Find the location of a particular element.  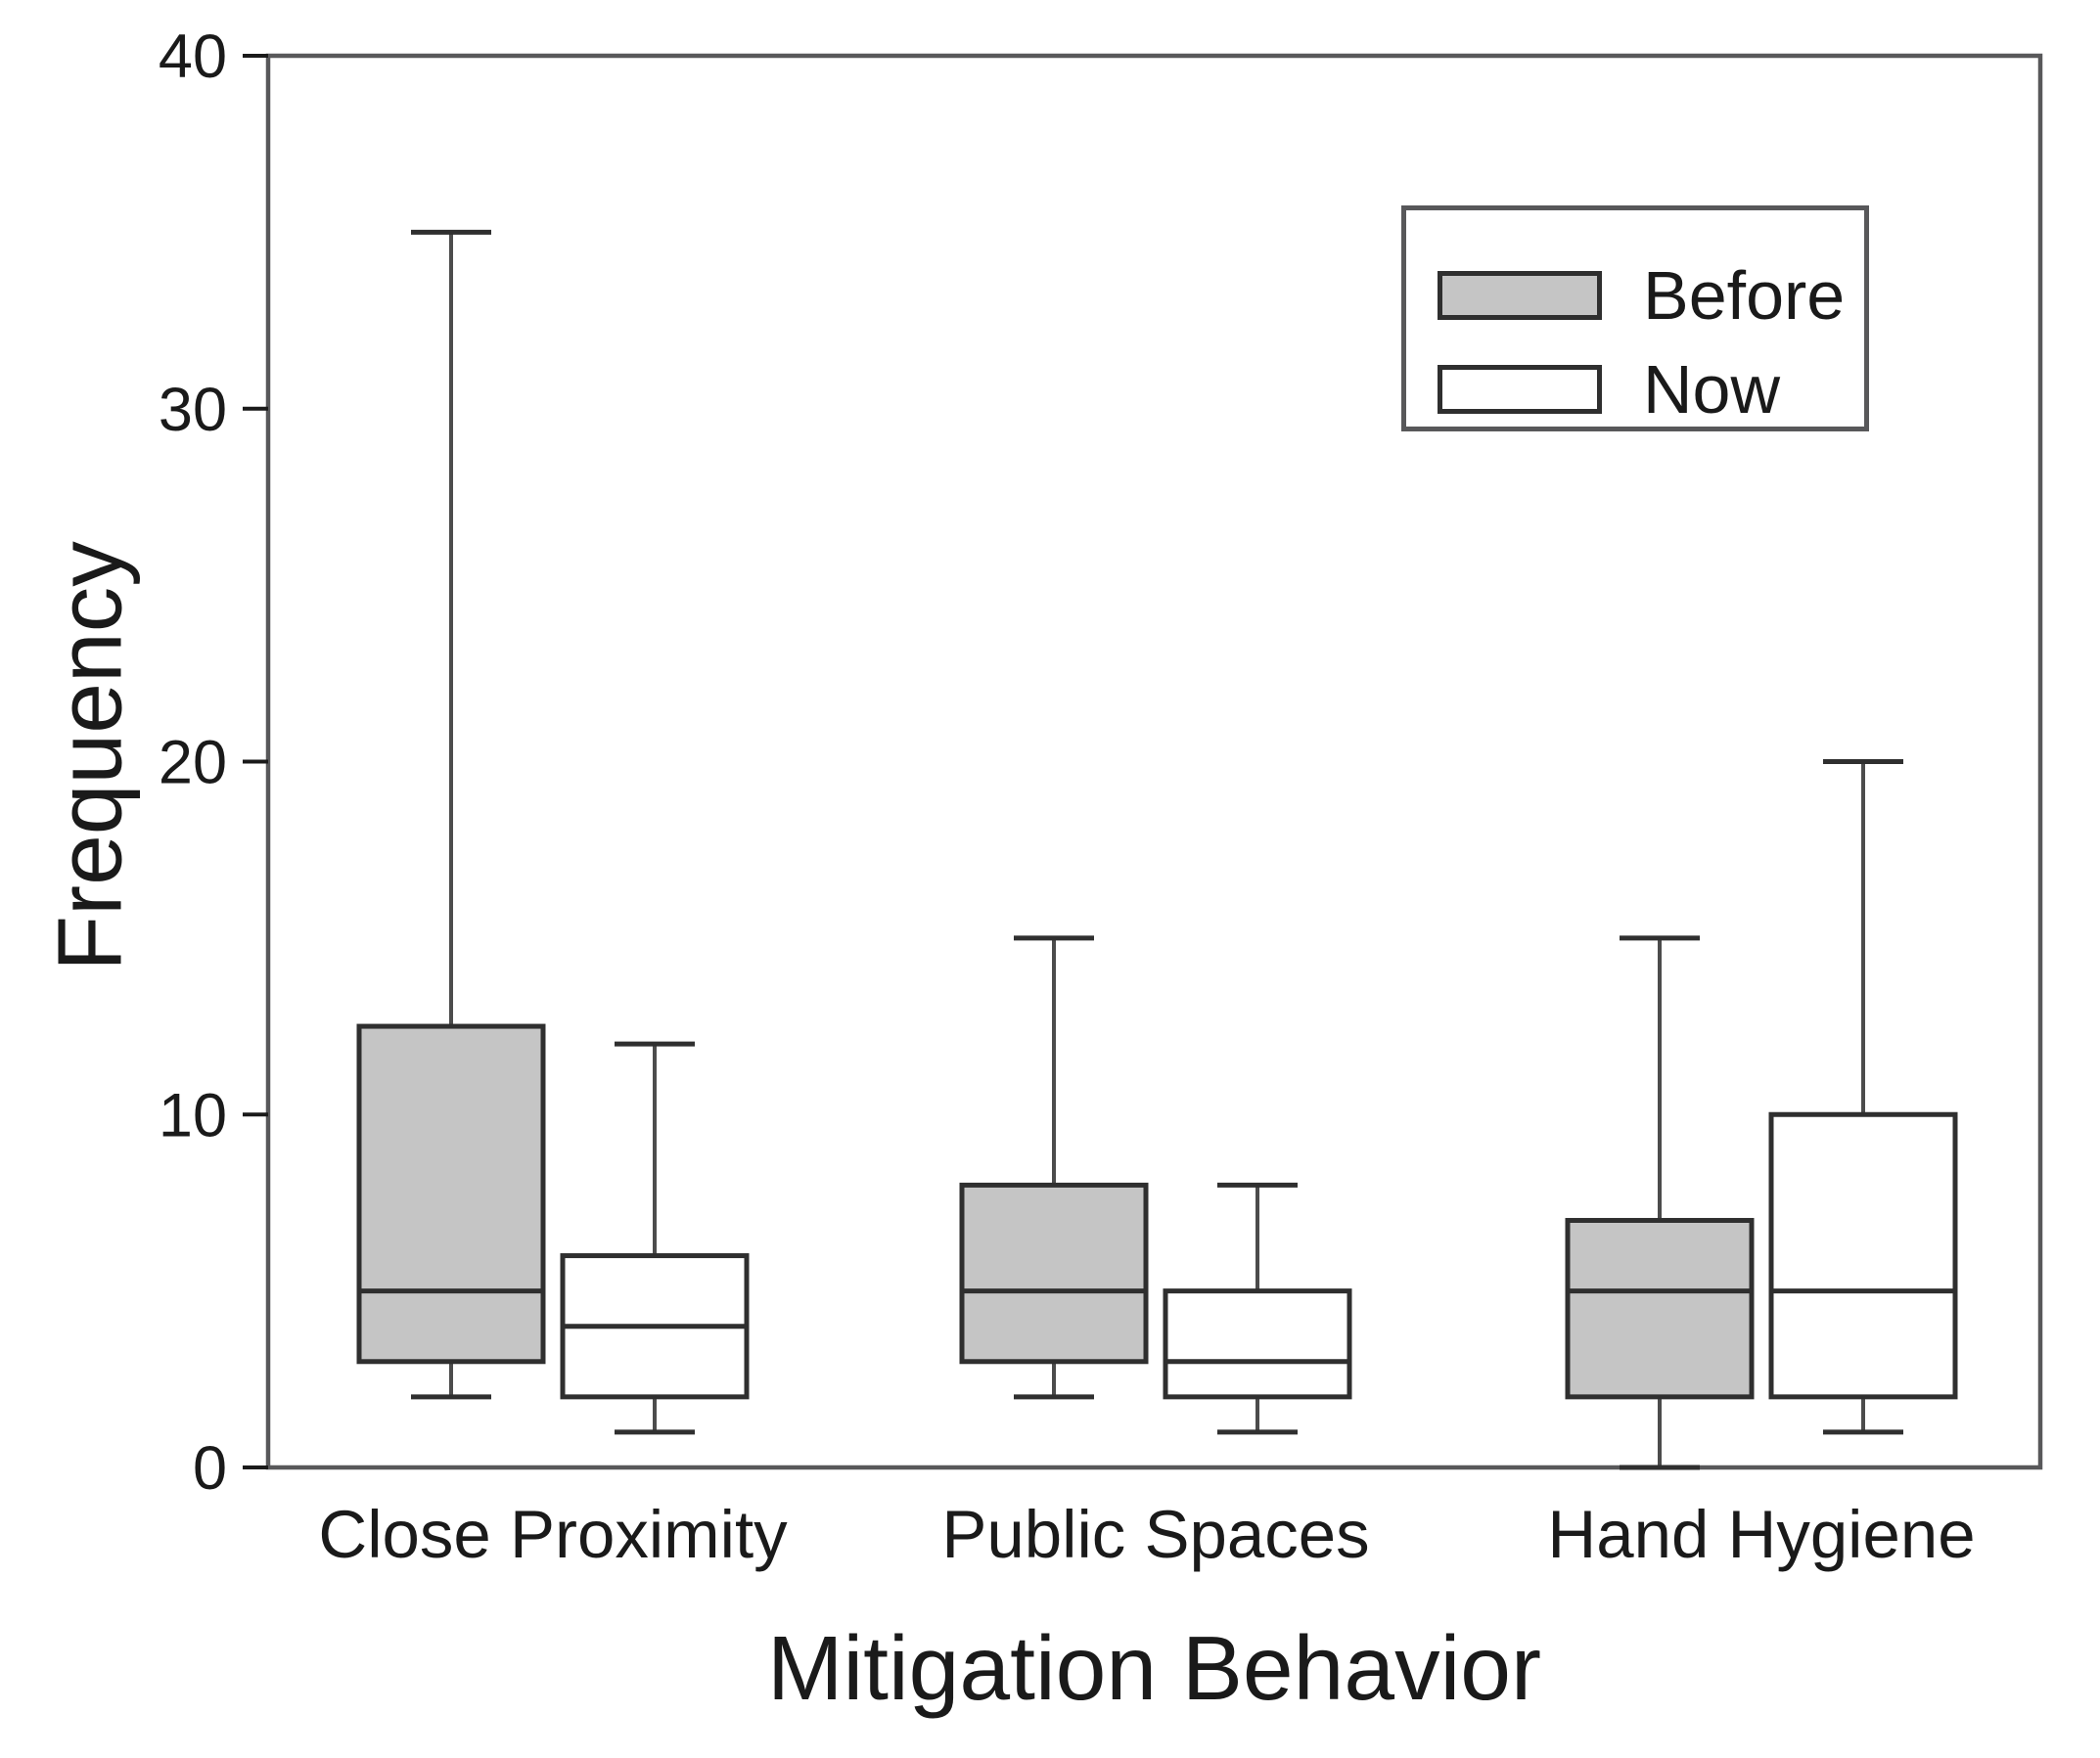

x-category-label-public-spaces: Public Spaces is located at coordinates (1155, 1534).